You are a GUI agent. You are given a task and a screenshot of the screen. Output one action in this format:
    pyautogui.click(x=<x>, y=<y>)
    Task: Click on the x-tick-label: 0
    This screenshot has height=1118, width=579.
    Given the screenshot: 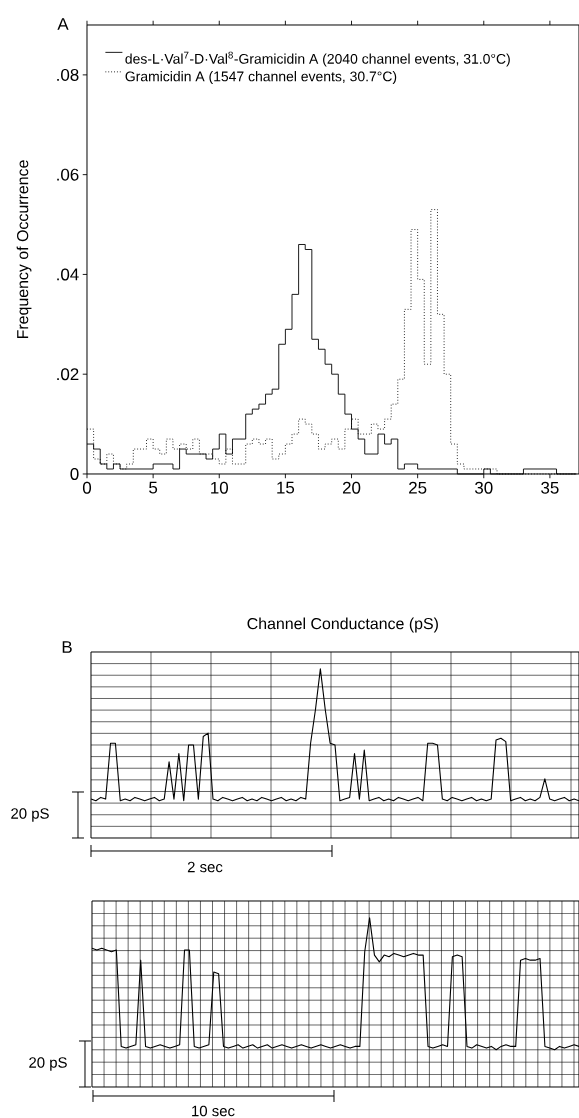 What is the action you would take?
    pyautogui.click(x=87, y=487)
    